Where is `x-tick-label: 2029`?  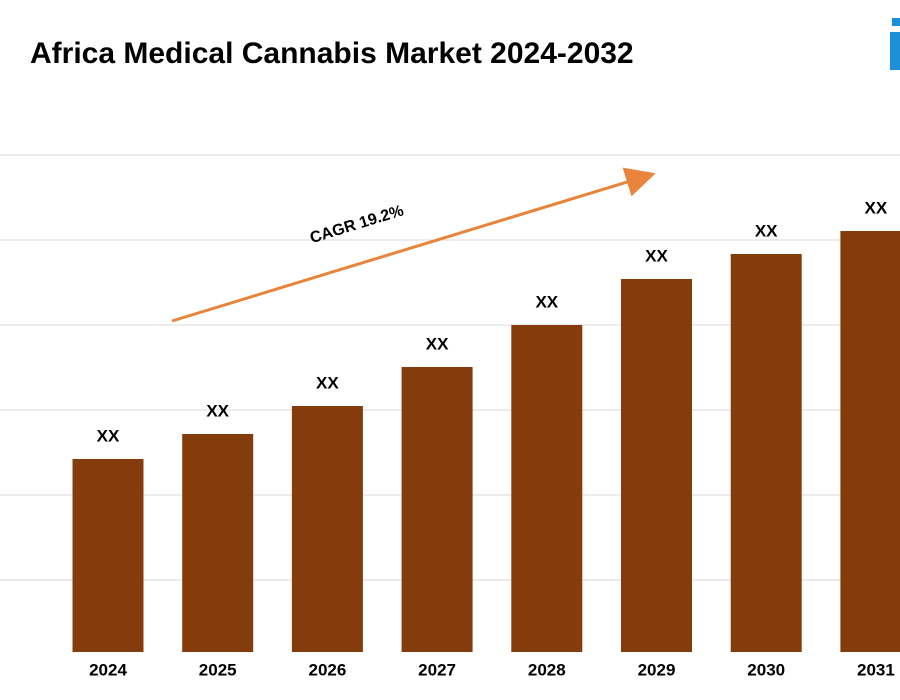 x-tick-label: 2029 is located at coordinates (657, 669).